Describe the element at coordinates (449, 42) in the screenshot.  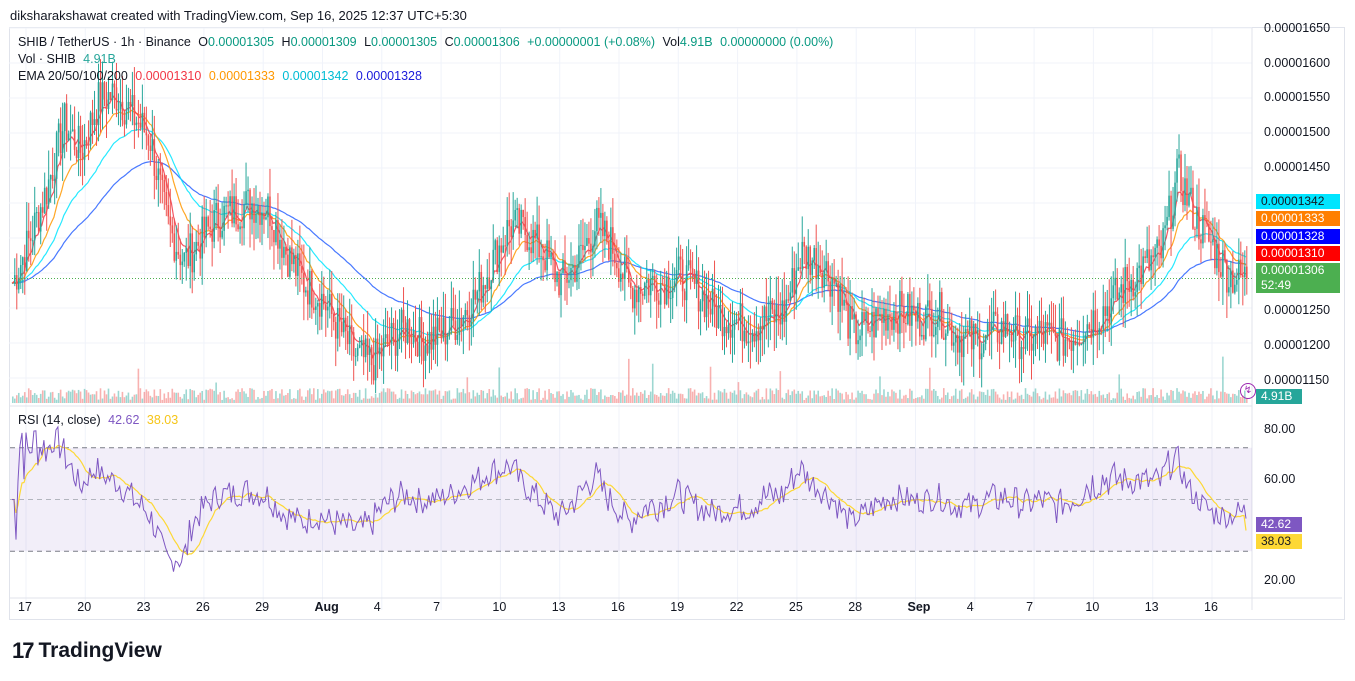
I see `close-label: C` at that location.